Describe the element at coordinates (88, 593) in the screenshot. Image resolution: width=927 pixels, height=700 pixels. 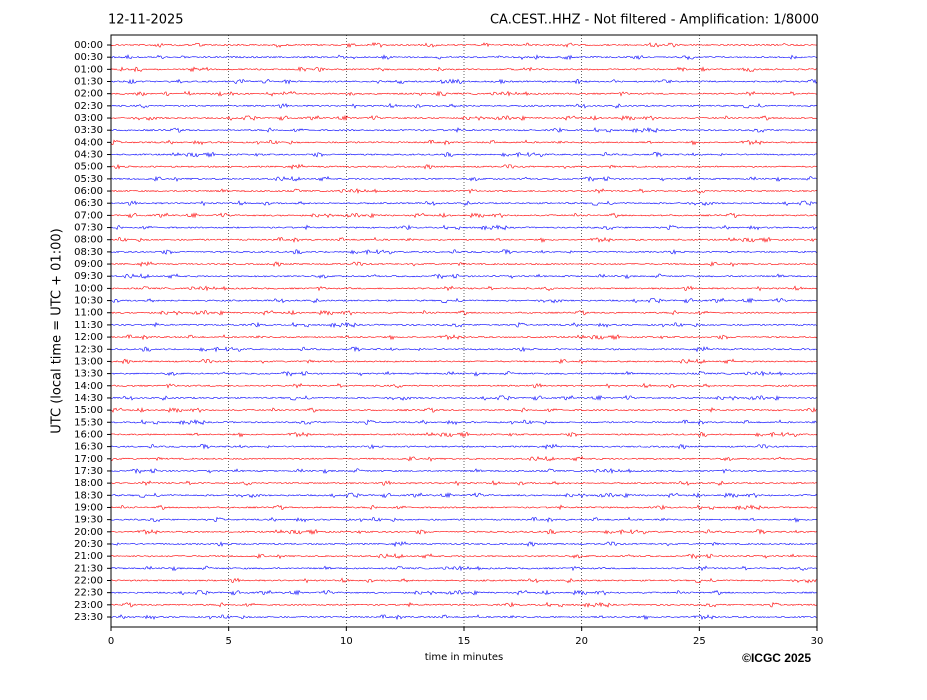
I see `y-tick-label: 22:30` at that location.